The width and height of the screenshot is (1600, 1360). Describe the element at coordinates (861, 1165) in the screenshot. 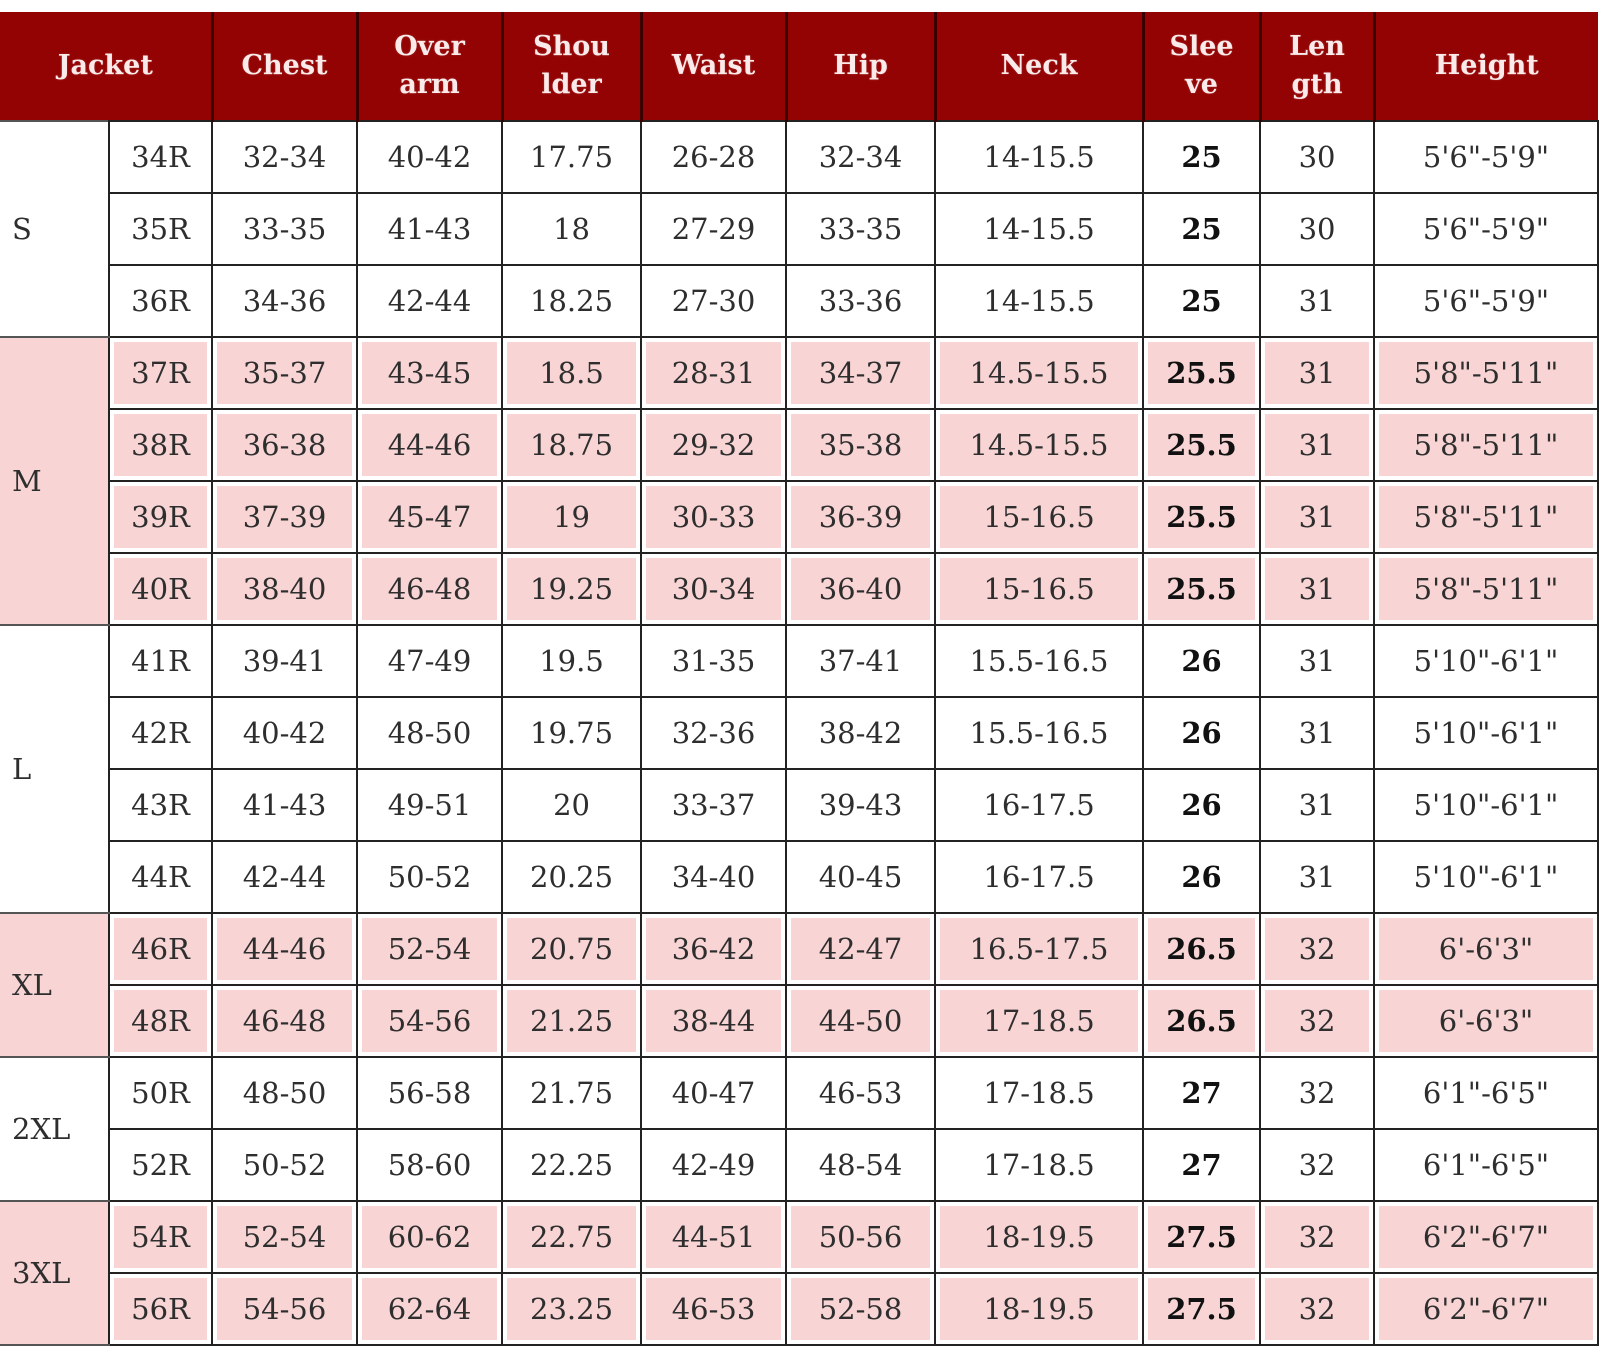

I see `cell-hip: 48-54` at that location.